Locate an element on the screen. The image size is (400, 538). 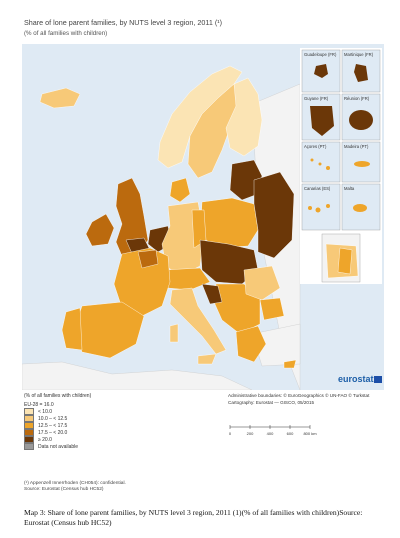
legend-label: Data not available is located at coordinates (58, 446).